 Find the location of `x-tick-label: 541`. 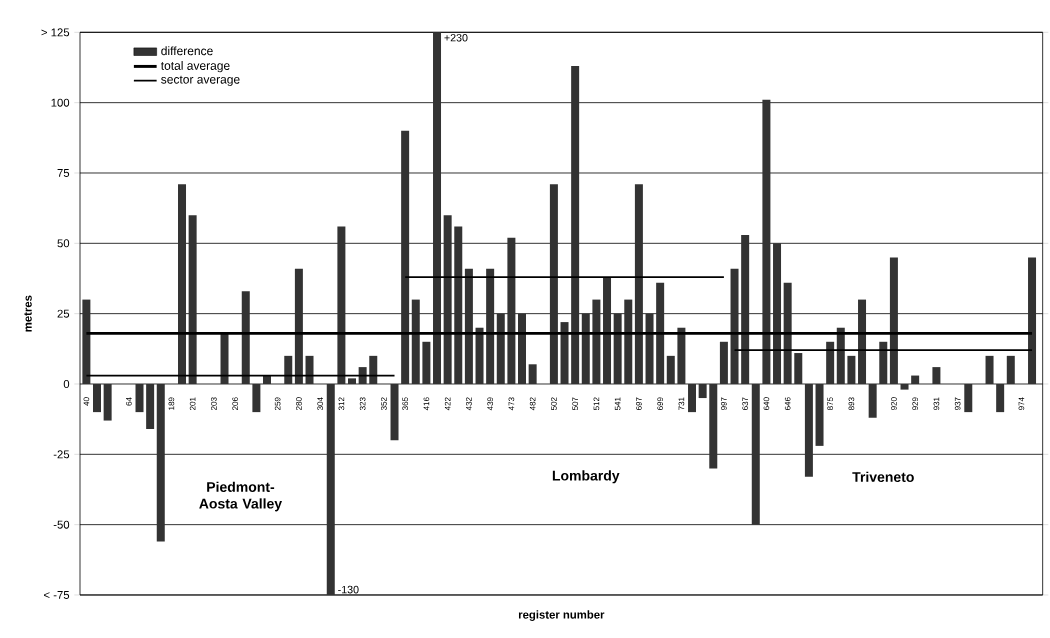

x-tick-label: 541 is located at coordinates (617, 404).